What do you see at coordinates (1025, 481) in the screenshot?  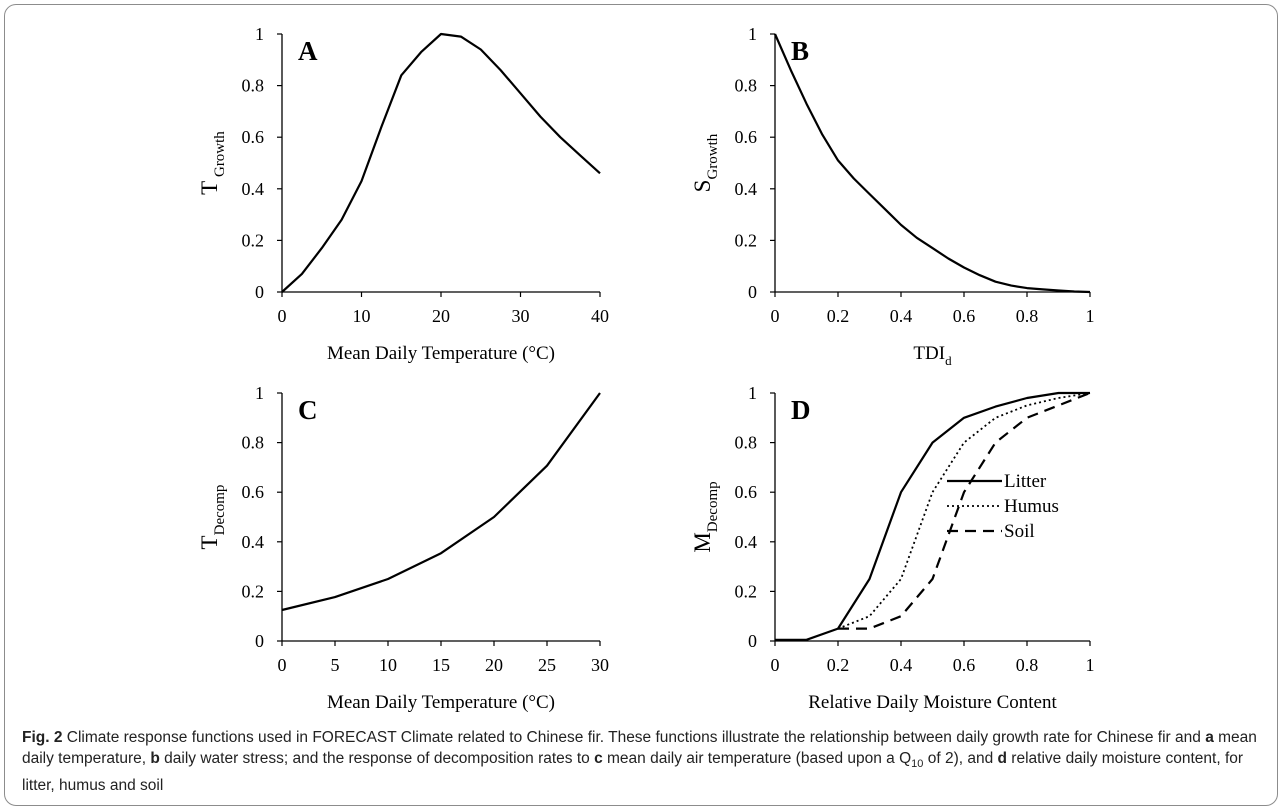 I see `legend-label: Litter` at bounding box center [1025, 481].